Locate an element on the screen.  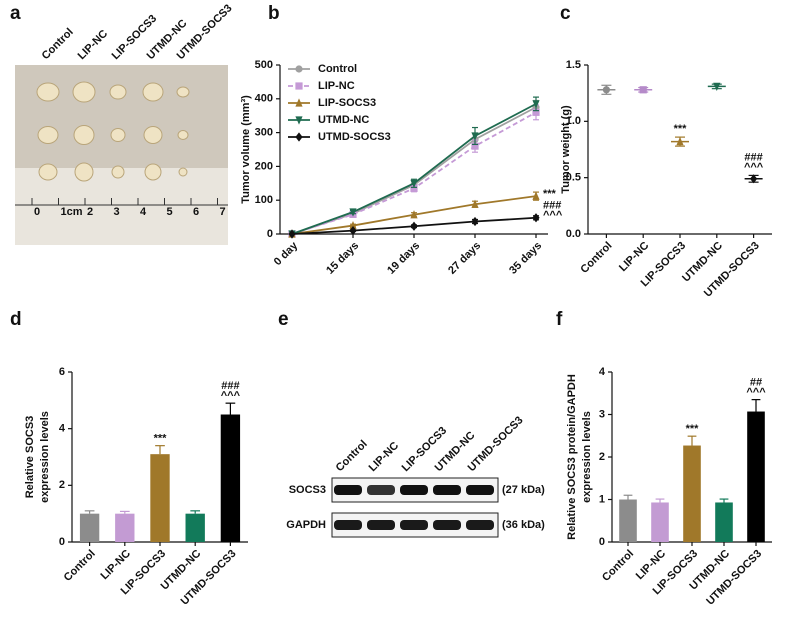
panel-letter: a is located at coordinates (15, 13).